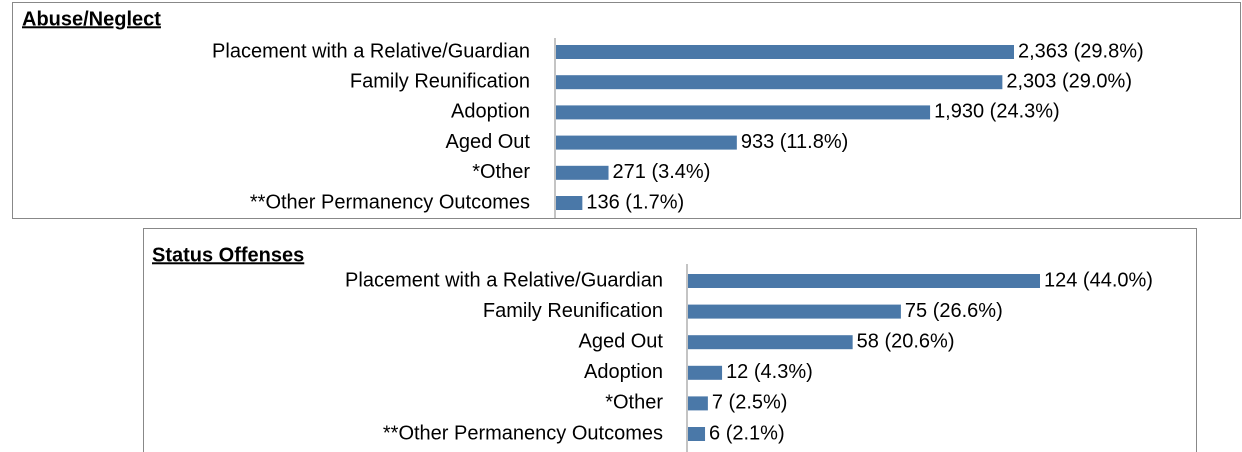  I want to click on value-label: 933 (11.8%), so click(794, 142).